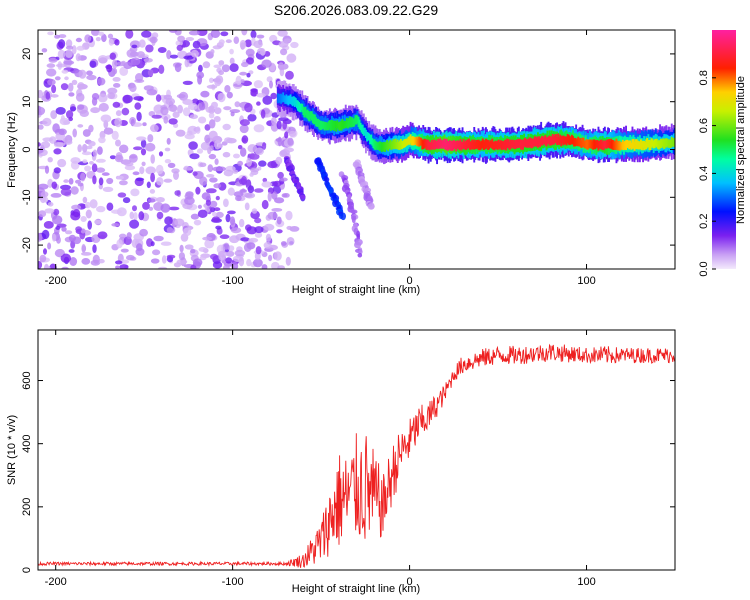  What do you see at coordinates (586, 281) in the screenshot?
I see `x-tick-label: 100` at bounding box center [586, 281].